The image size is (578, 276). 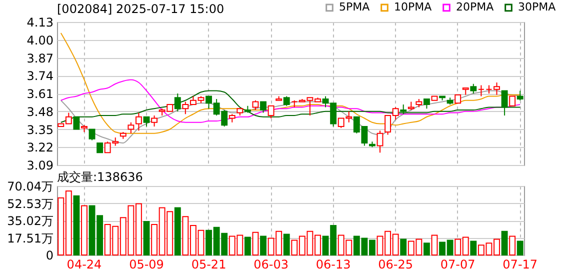 What do you see at coordinates (475, 7) in the screenshot?
I see `legend-label: 20PMA` at bounding box center [475, 7].